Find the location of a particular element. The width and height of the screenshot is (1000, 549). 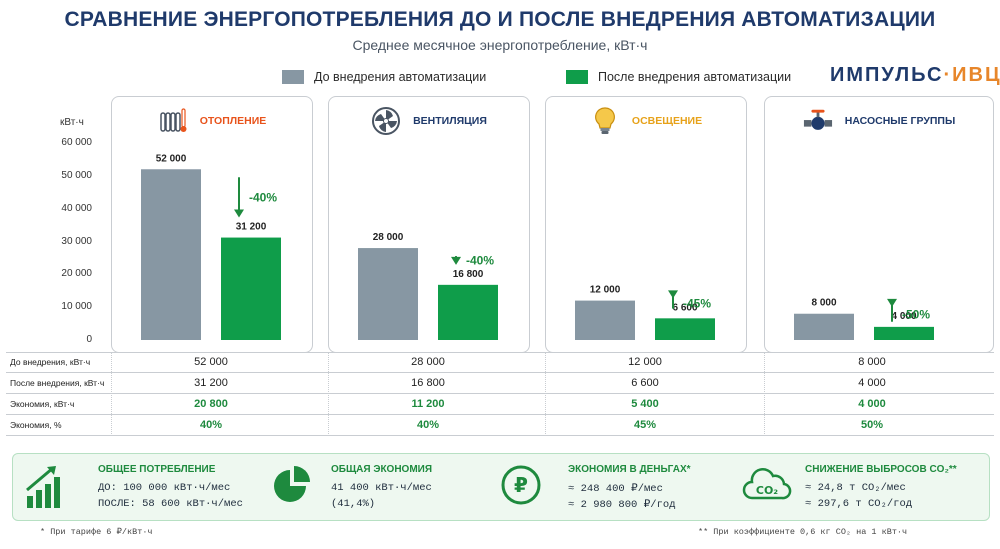

summary-co2-line2: ≈ 297,6 т CO₂/год is located at coordinates (858, 504).